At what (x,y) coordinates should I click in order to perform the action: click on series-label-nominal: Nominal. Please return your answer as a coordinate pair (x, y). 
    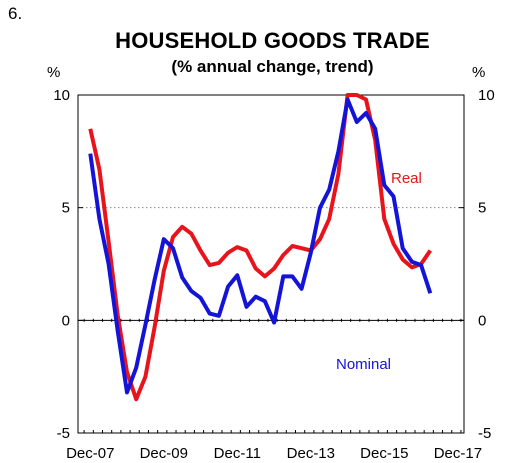
    Looking at the image, I should click on (363, 364).